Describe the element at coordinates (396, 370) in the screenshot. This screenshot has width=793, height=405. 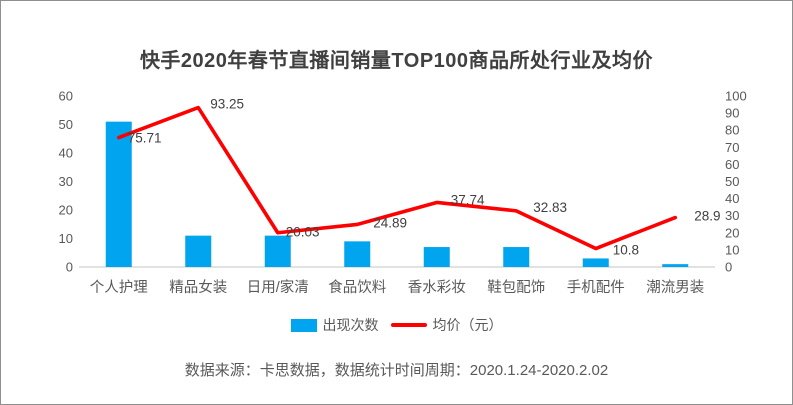
I see `data-source-note: 数据来源：卡思数据，数据统计时间周期：2020.1.24-2020.2.02` at that location.